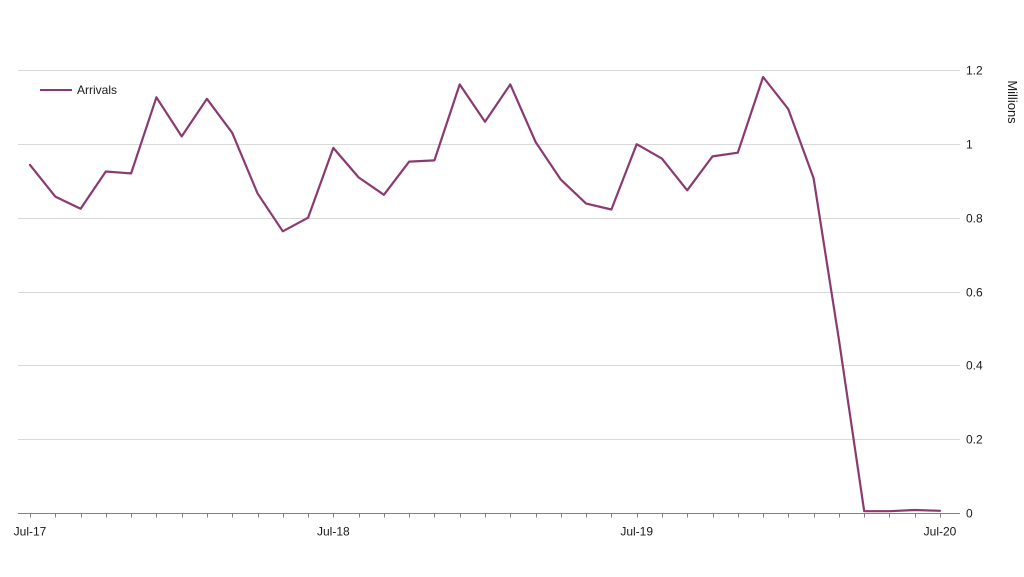 The image size is (1024, 577). I want to click on y-tick-label: 0.4, so click(974, 366).